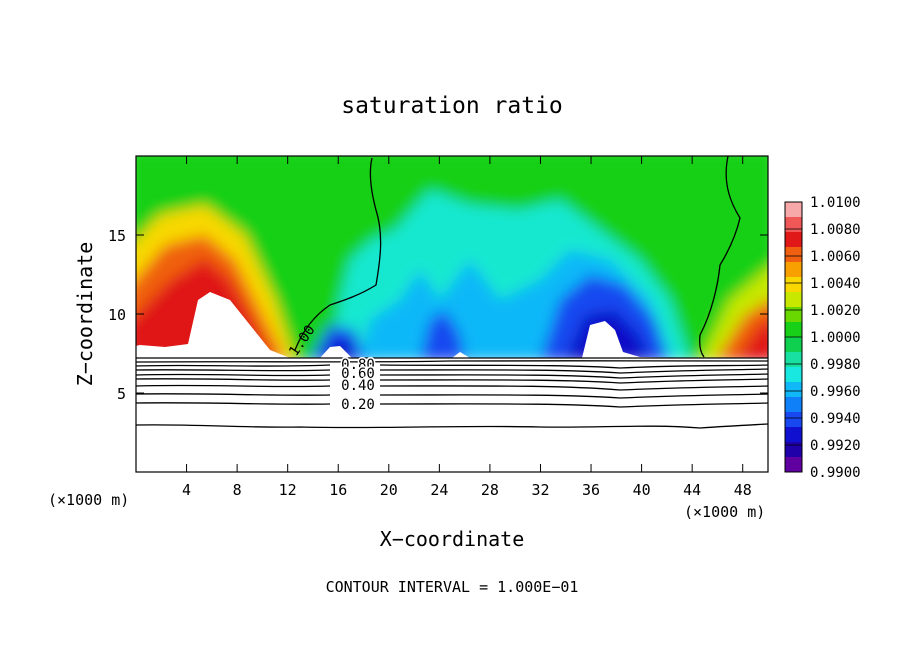 The image size is (904, 654). Describe the element at coordinates (452, 396) in the screenshot. I see `contour-0.30` at that location.